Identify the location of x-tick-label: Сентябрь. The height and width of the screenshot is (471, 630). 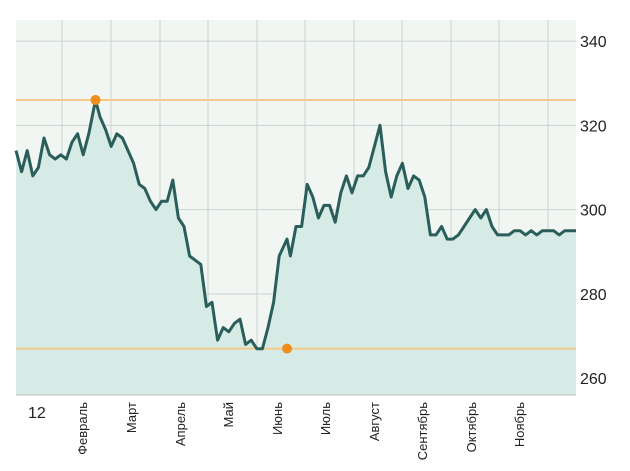
(422, 431).